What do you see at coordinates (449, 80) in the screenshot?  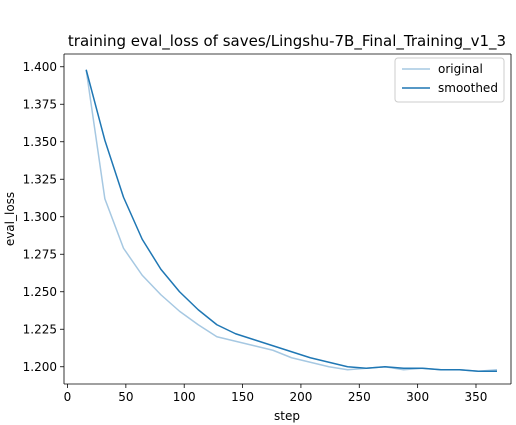 I see `legend: original smoothed` at bounding box center [449, 80].